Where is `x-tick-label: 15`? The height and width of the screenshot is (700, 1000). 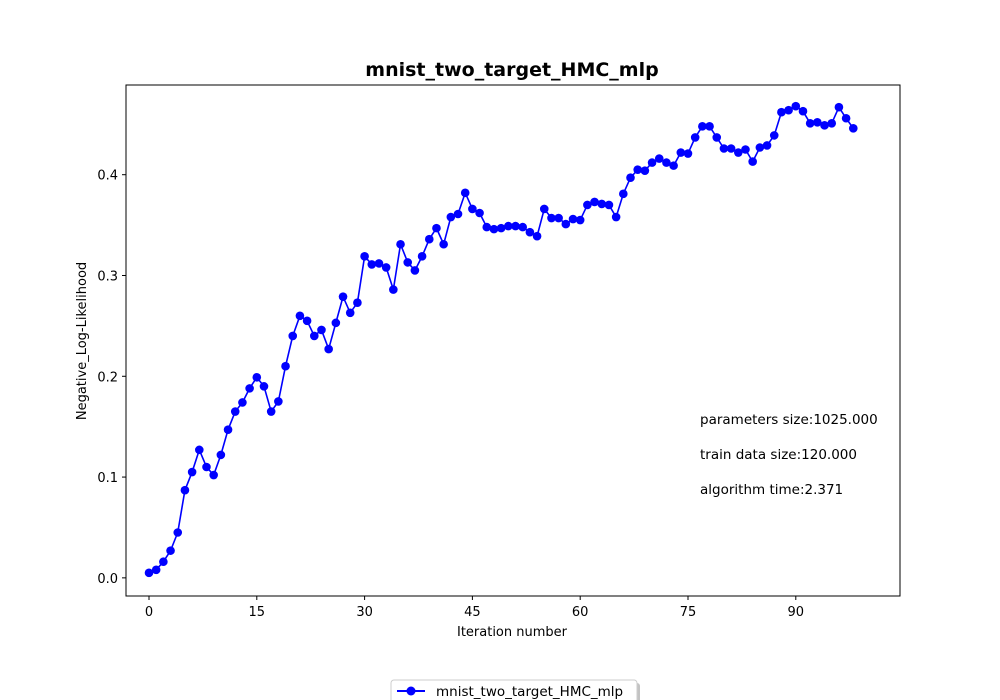
x-tick-label: 15 is located at coordinates (257, 612).